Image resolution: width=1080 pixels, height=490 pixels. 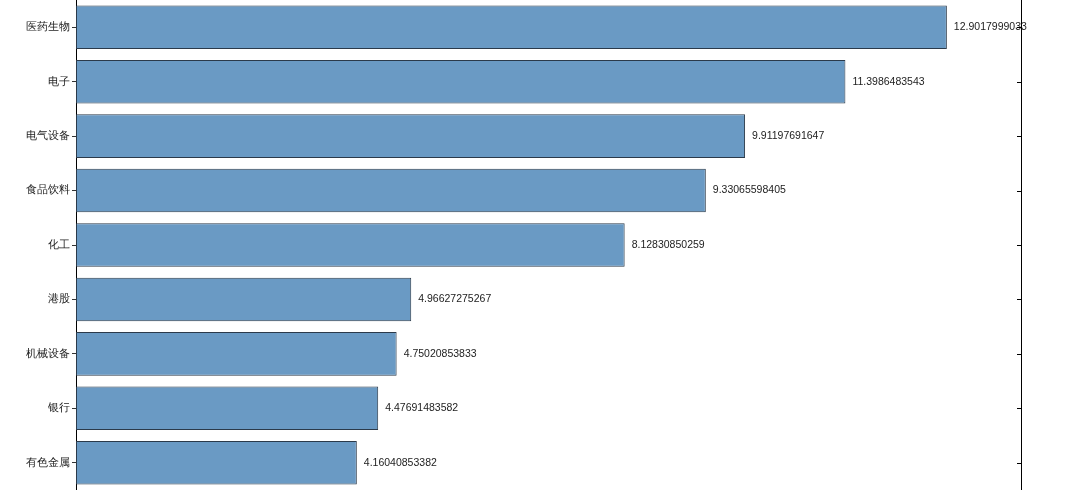 I want to click on data-label: 4.96627275267, so click(x=455, y=298).